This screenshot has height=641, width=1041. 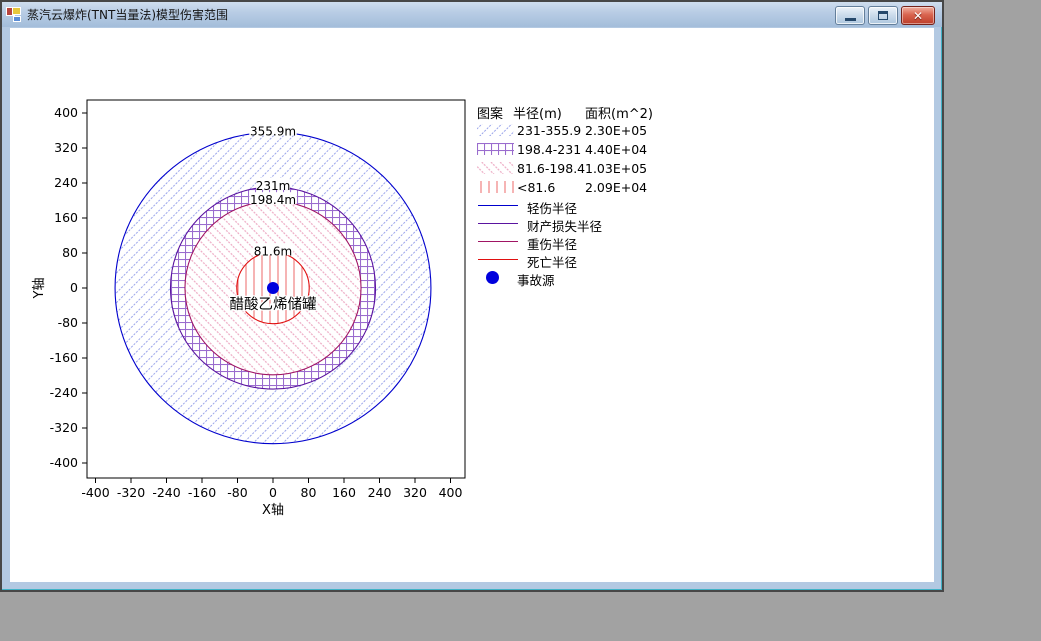 What do you see at coordinates (565, 226) in the screenshot?
I see `legend-line-label: 财产损失半径` at bounding box center [565, 226].